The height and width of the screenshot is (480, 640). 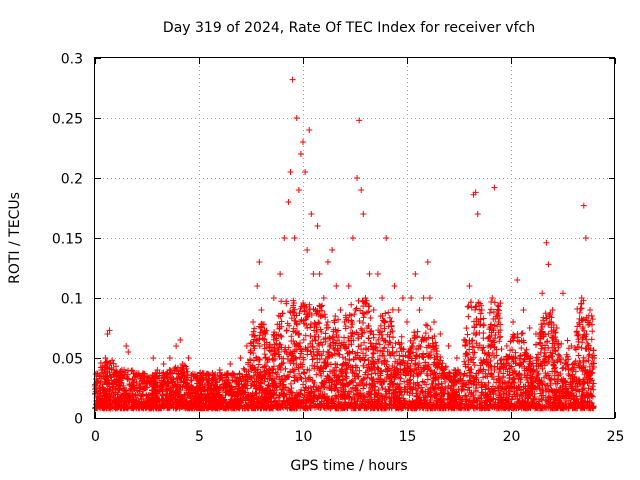 I want to click on y-tick-label: 0.1, so click(x=72, y=300).